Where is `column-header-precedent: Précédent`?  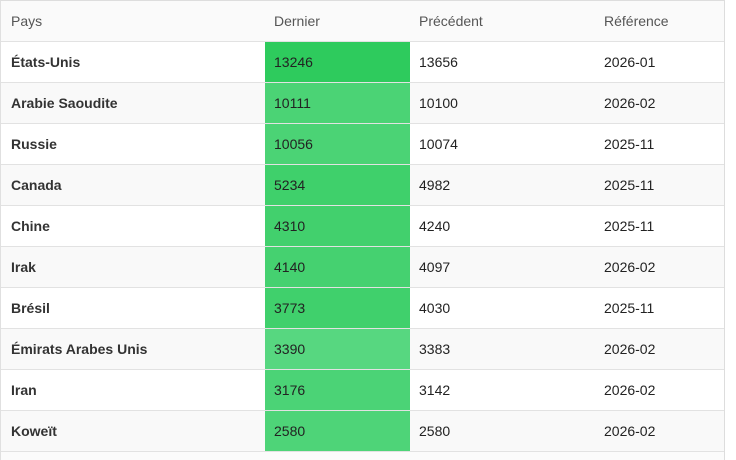
column-header-precedent: Précédent is located at coordinates (451, 21).